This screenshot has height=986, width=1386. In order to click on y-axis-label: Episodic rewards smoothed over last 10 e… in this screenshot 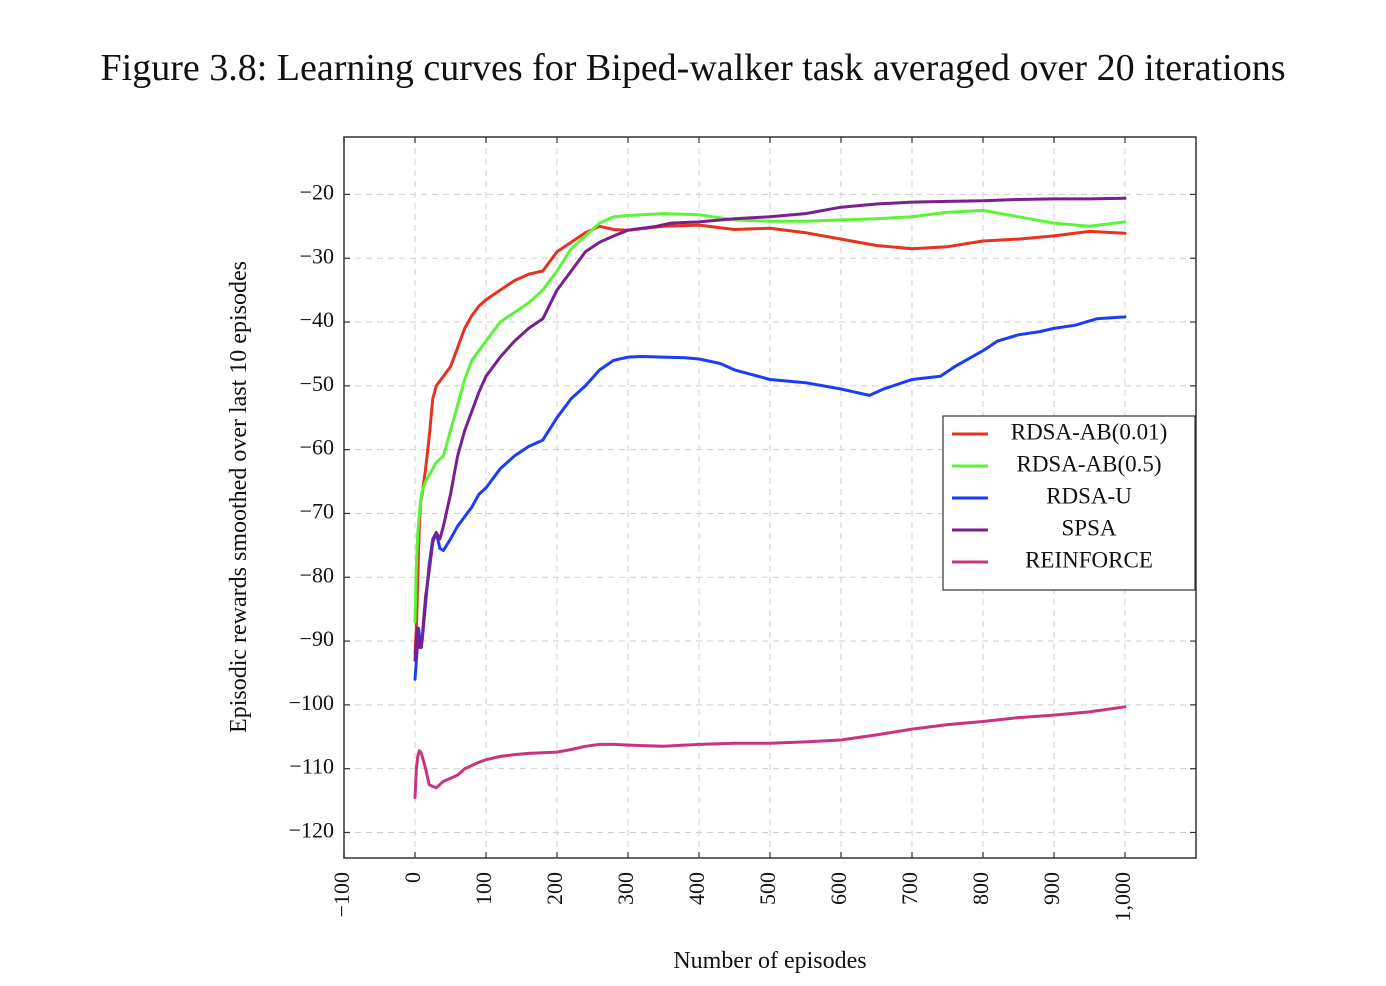, I will do `click(239, 497)`.